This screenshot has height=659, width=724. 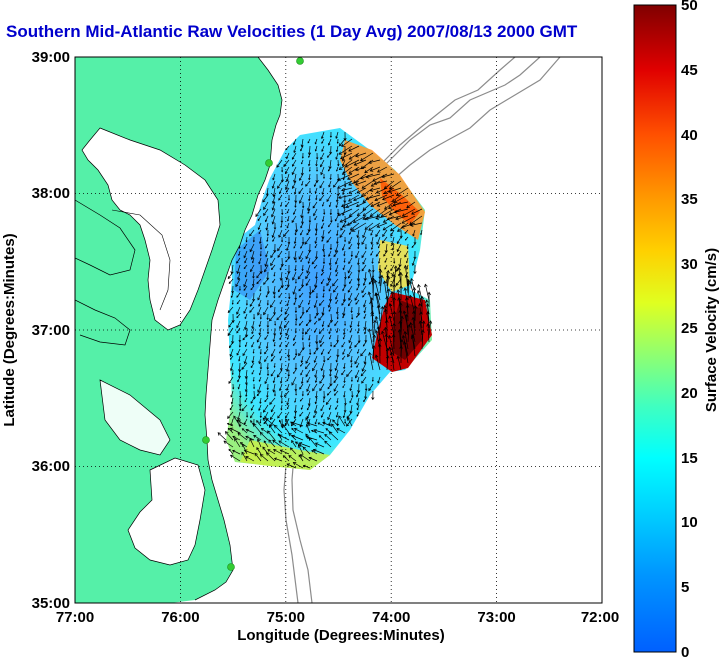 I want to click on colorbar-tick-label: 0, so click(x=685, y=651).